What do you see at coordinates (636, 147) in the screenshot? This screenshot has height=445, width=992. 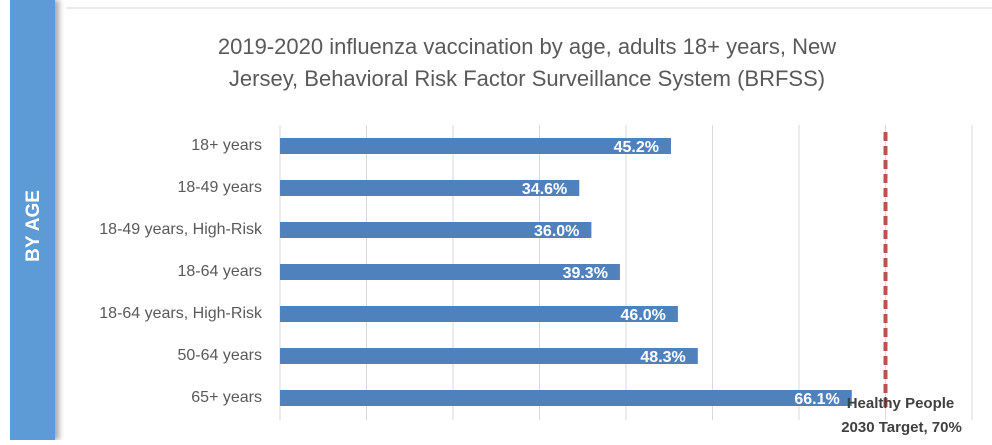 I see `value-label: 45.2%` at bounding box center [636, 147].